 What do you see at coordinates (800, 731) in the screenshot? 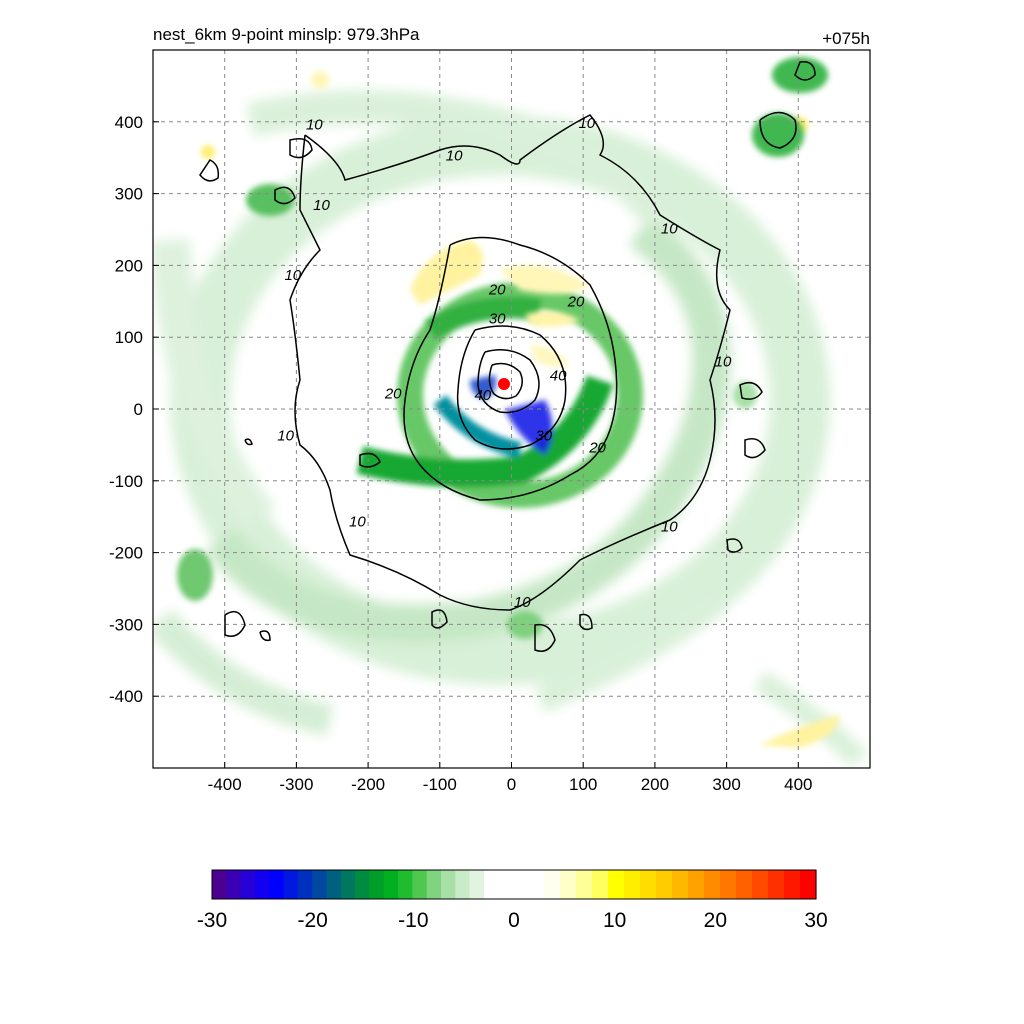
I see `yellow-patch-southeast` at bounding box center [800, 731].